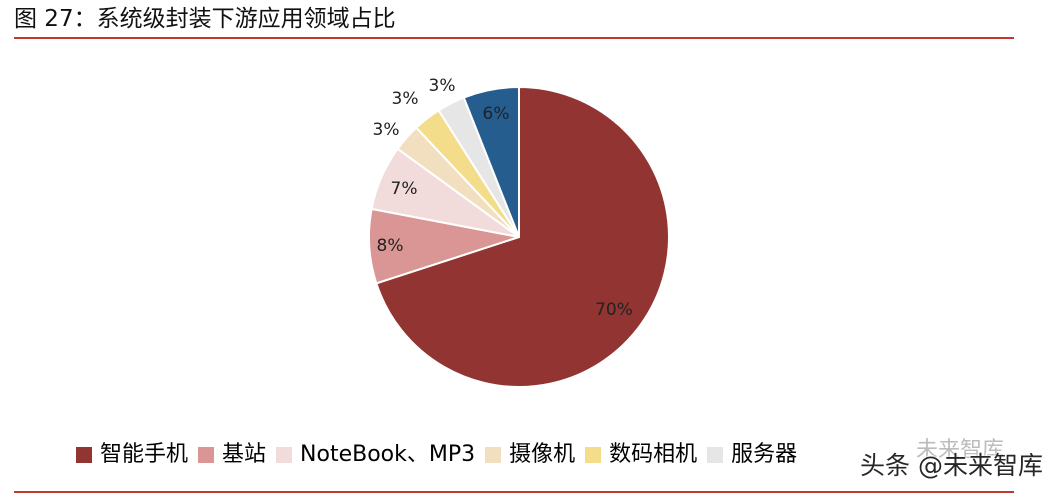  What do you see at coordinates (960, 450) in the screenshot?
I see `watermark-top: 未来智库` at bounding box center [960, 450].